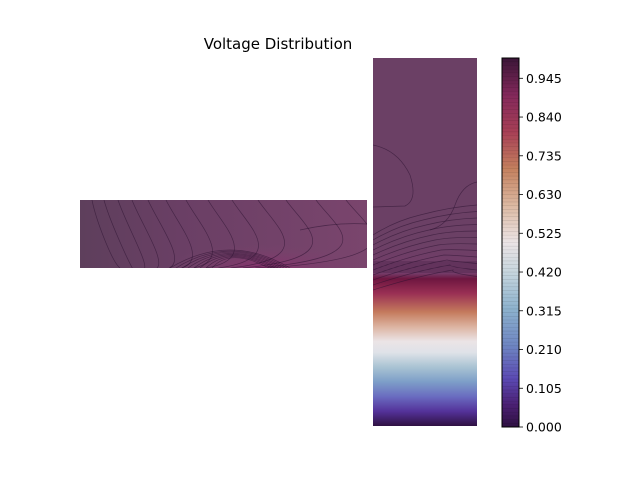 The image size is (640, 480). I want to click on colorbar-tick-label: 0.735, so click(544, 155).